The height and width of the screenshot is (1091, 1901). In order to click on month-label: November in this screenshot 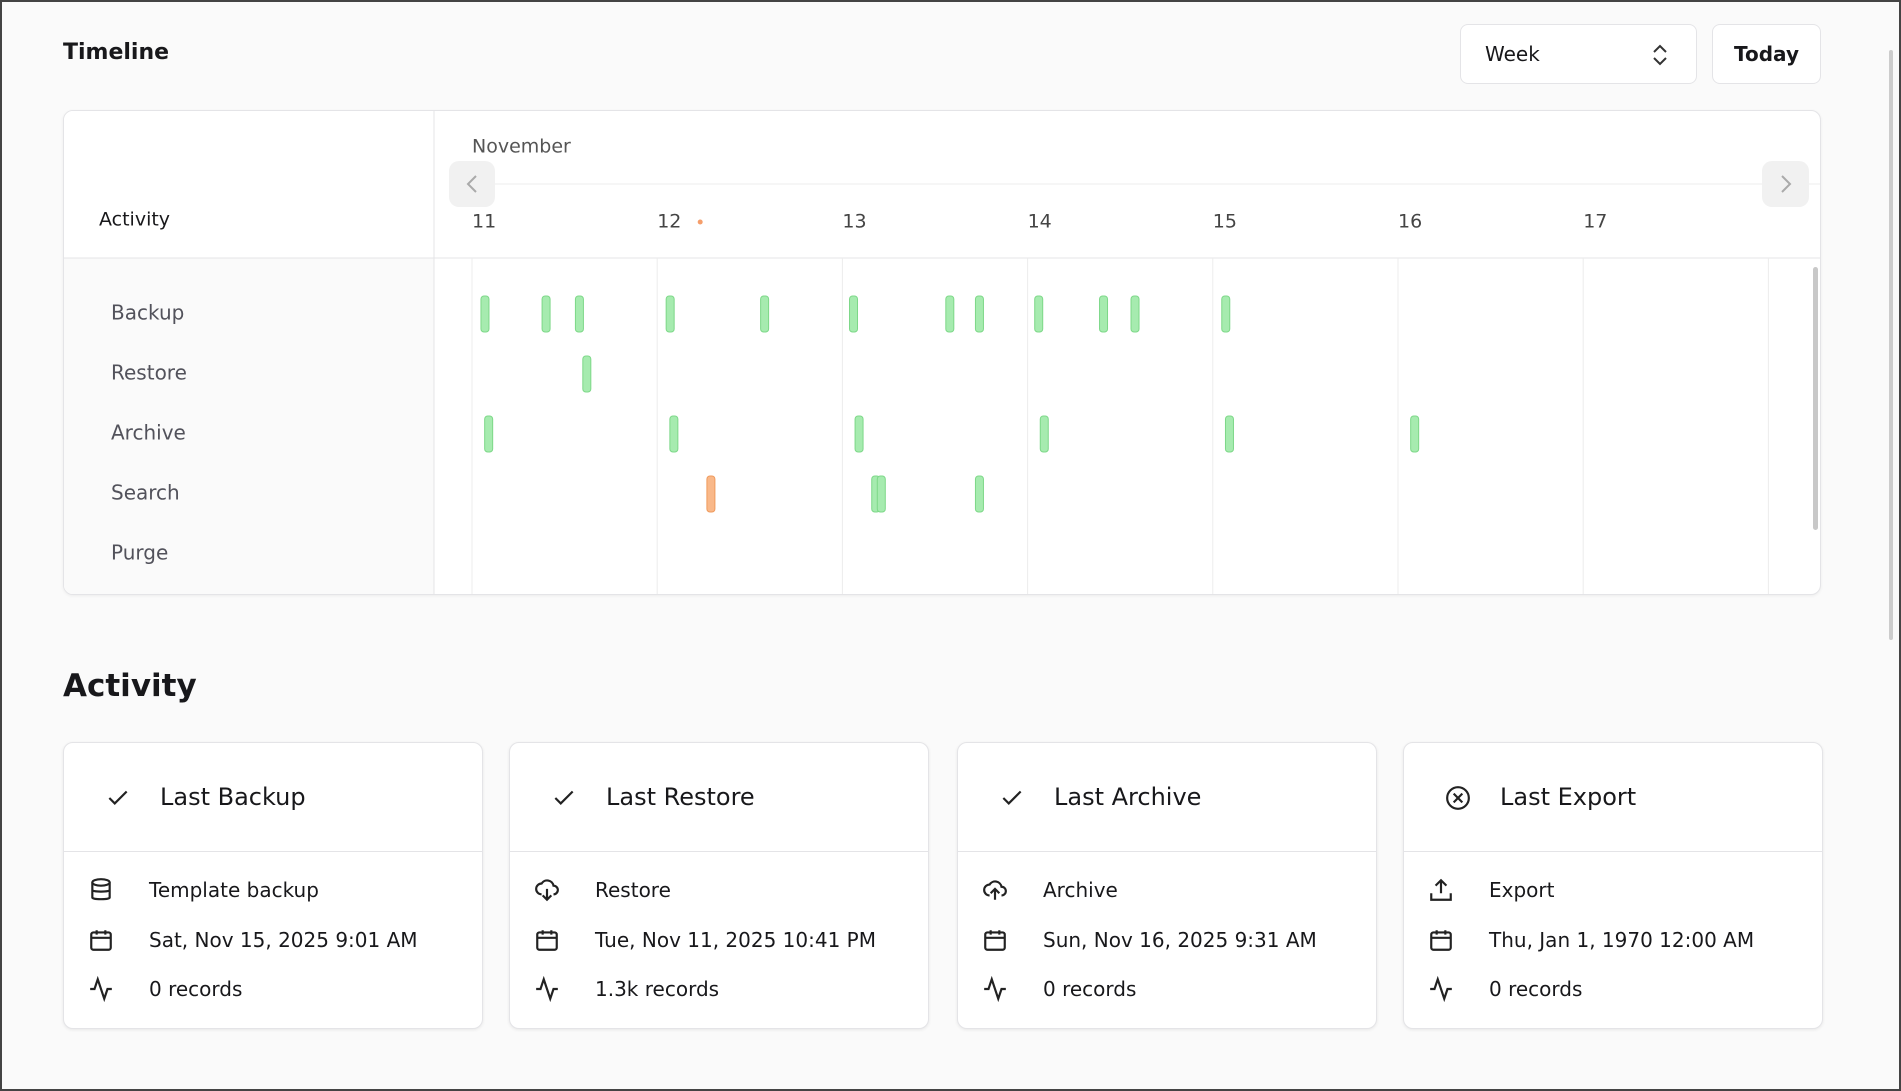, I will do `click(521, 147)`.